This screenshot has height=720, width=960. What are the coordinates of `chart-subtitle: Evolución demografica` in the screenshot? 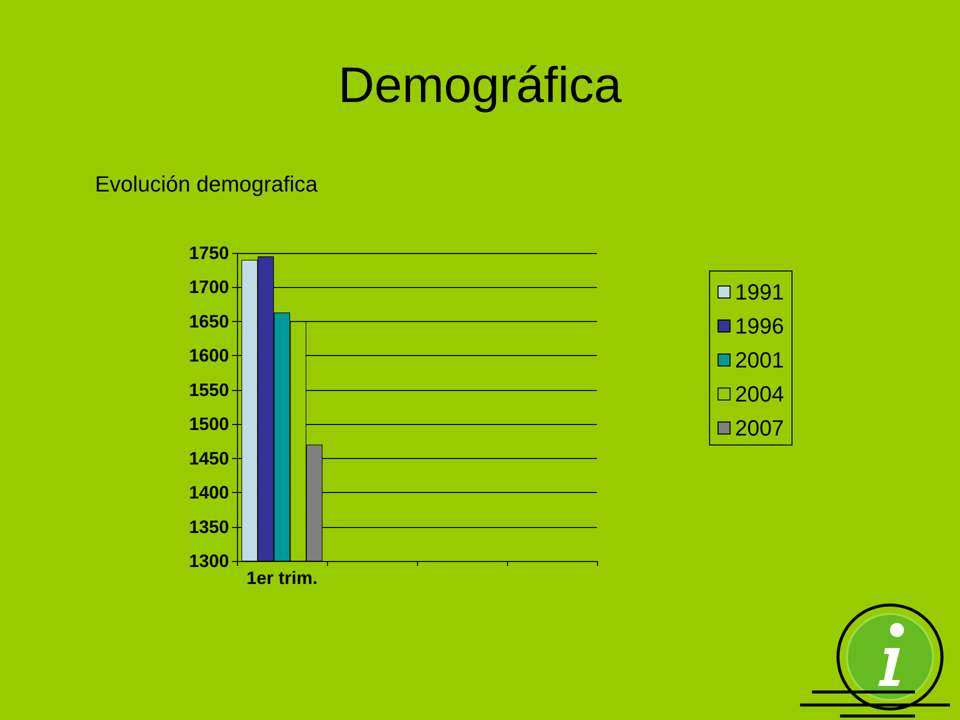 It's located at (206, 184).